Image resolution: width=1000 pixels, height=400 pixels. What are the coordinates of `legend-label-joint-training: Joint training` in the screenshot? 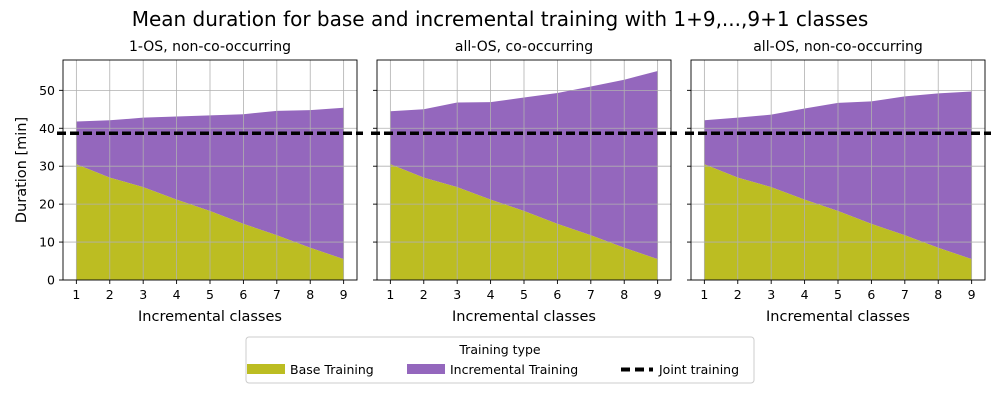 It's located at (698, 369).